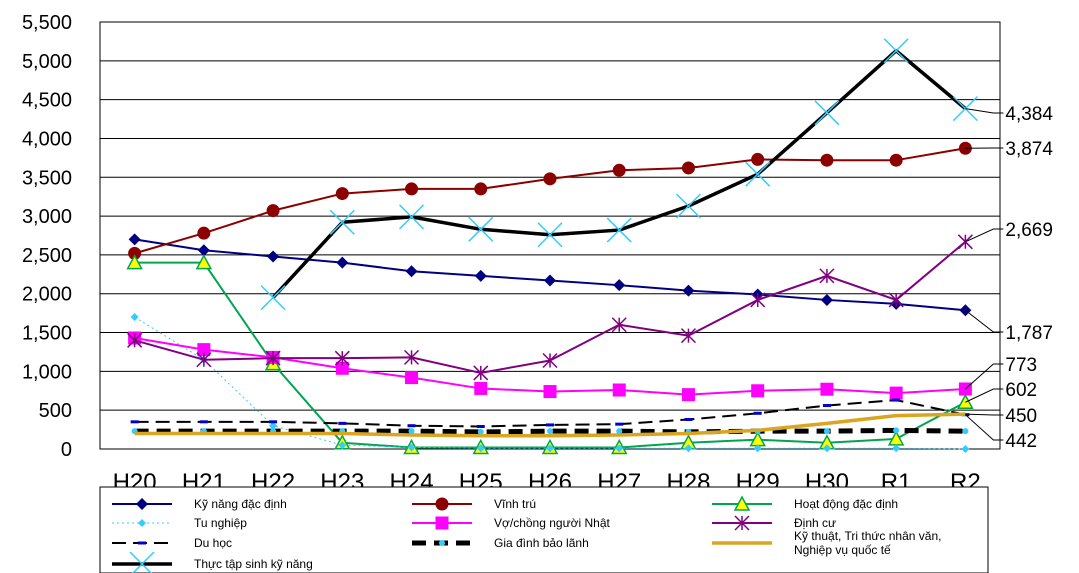 This screenshot has width=1079, height=573. I want to click on legend-label: Định cư, so click(815, 523).